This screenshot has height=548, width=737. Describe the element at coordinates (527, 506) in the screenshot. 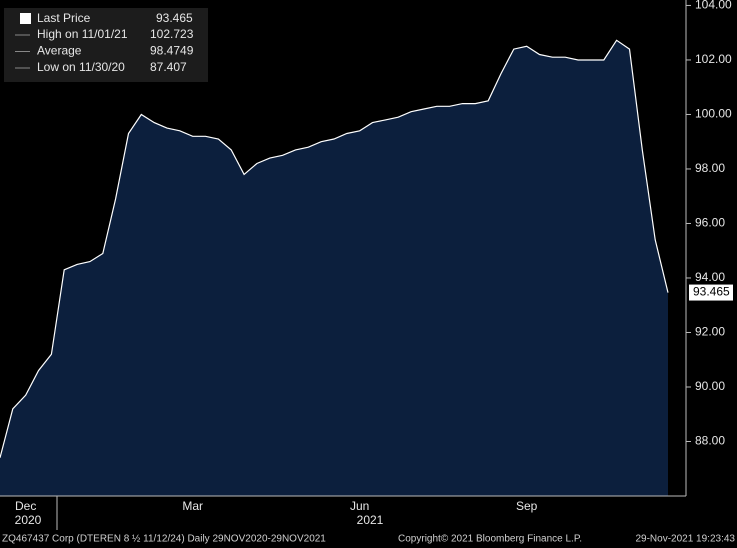

I see `x-tick-label: Sep` at that location.